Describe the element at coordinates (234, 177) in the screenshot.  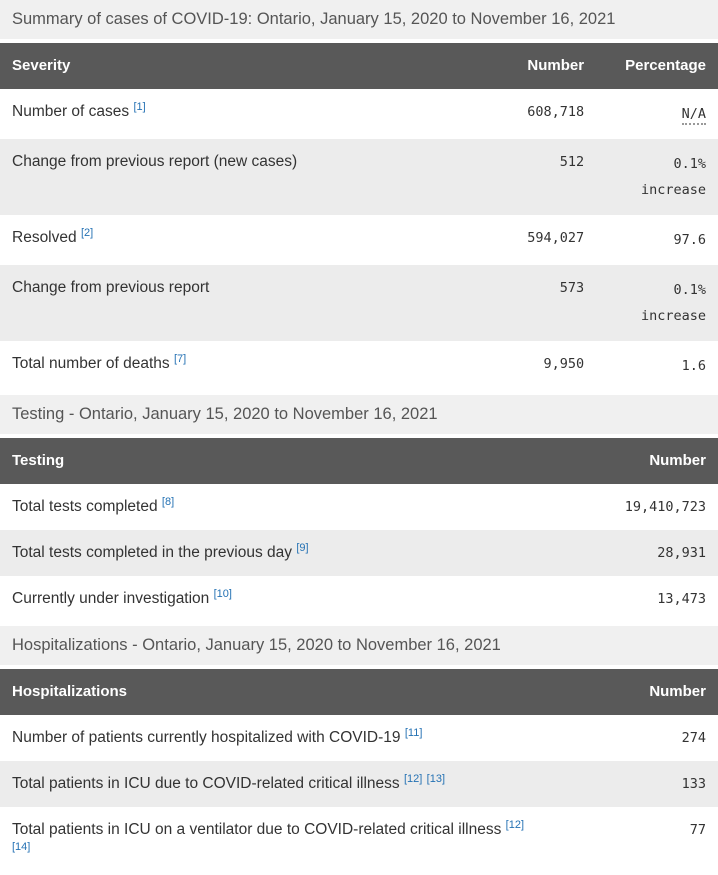
I see `row-label-cell: Change from previous report (new cases)` at that location.